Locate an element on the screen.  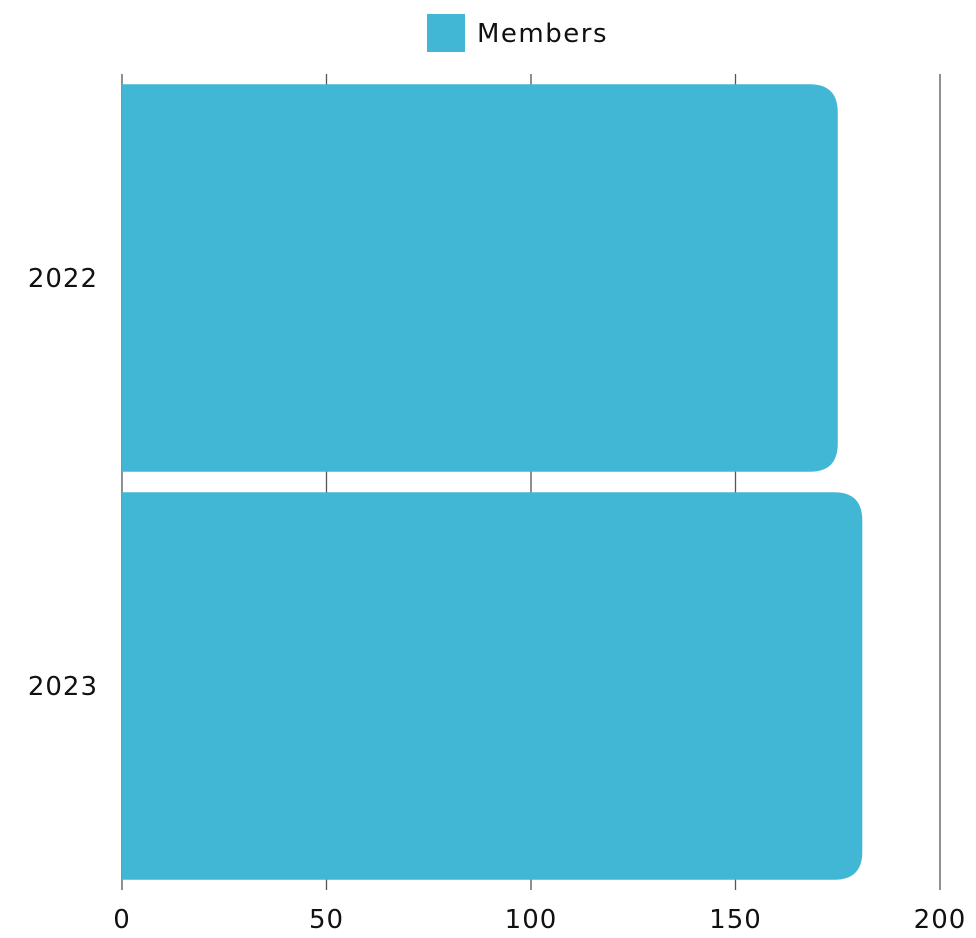
x-tick-label-150: 150 is located at coordinates (735, 919).